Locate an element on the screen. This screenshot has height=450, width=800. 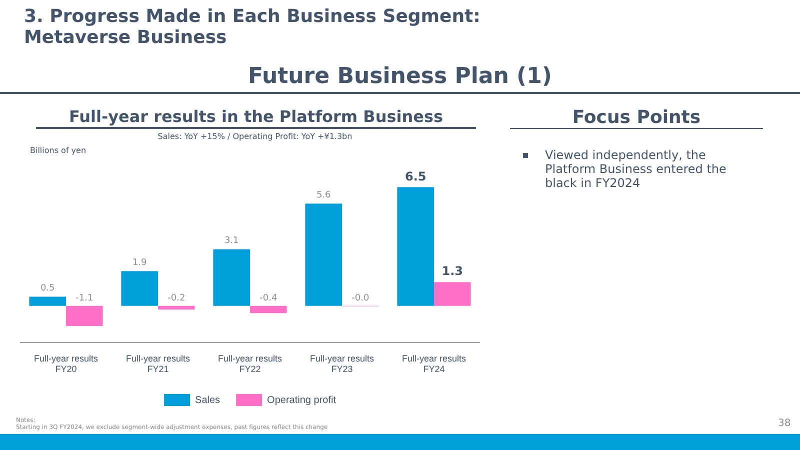
data-label: 1.9 is located at coordinates (140, 263).